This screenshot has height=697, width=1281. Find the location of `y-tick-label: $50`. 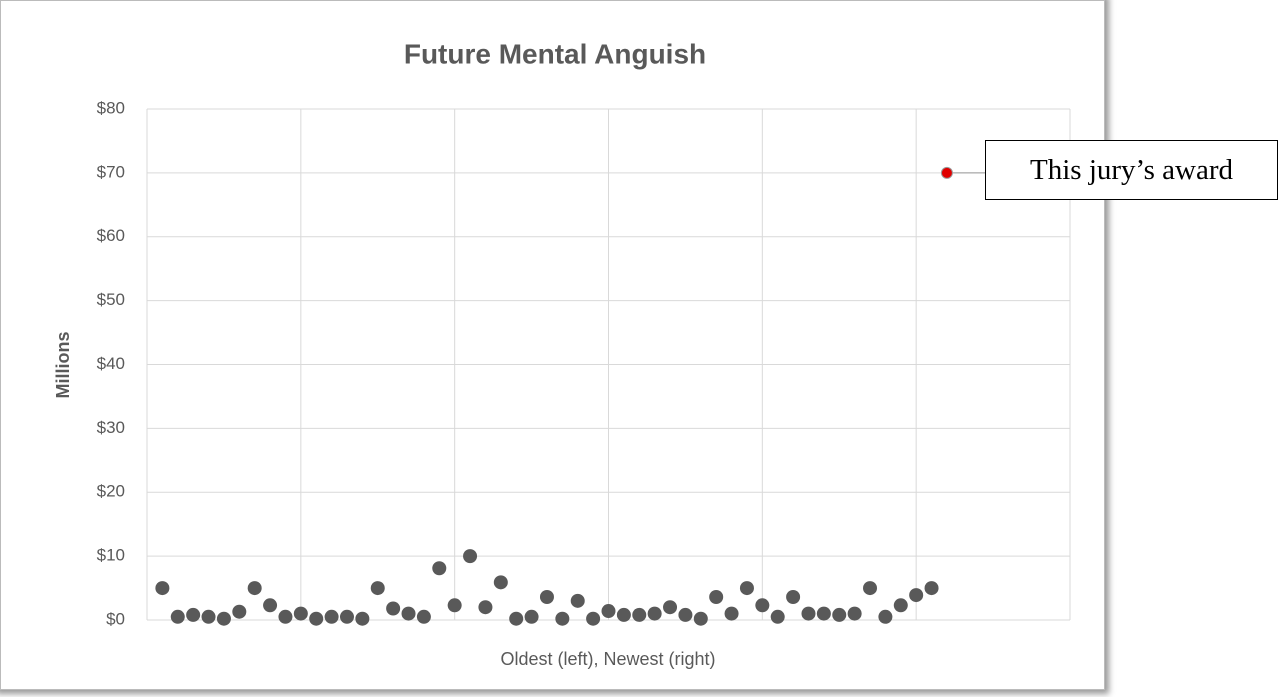

y-tick-label: $50 is located at coordinates (111, 299).